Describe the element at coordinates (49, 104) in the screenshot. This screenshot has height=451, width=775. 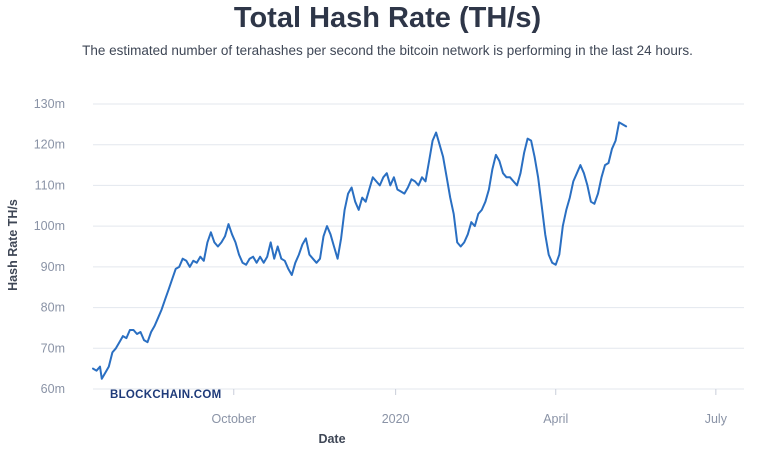
I see `y-tick-label: 130m` at that location.